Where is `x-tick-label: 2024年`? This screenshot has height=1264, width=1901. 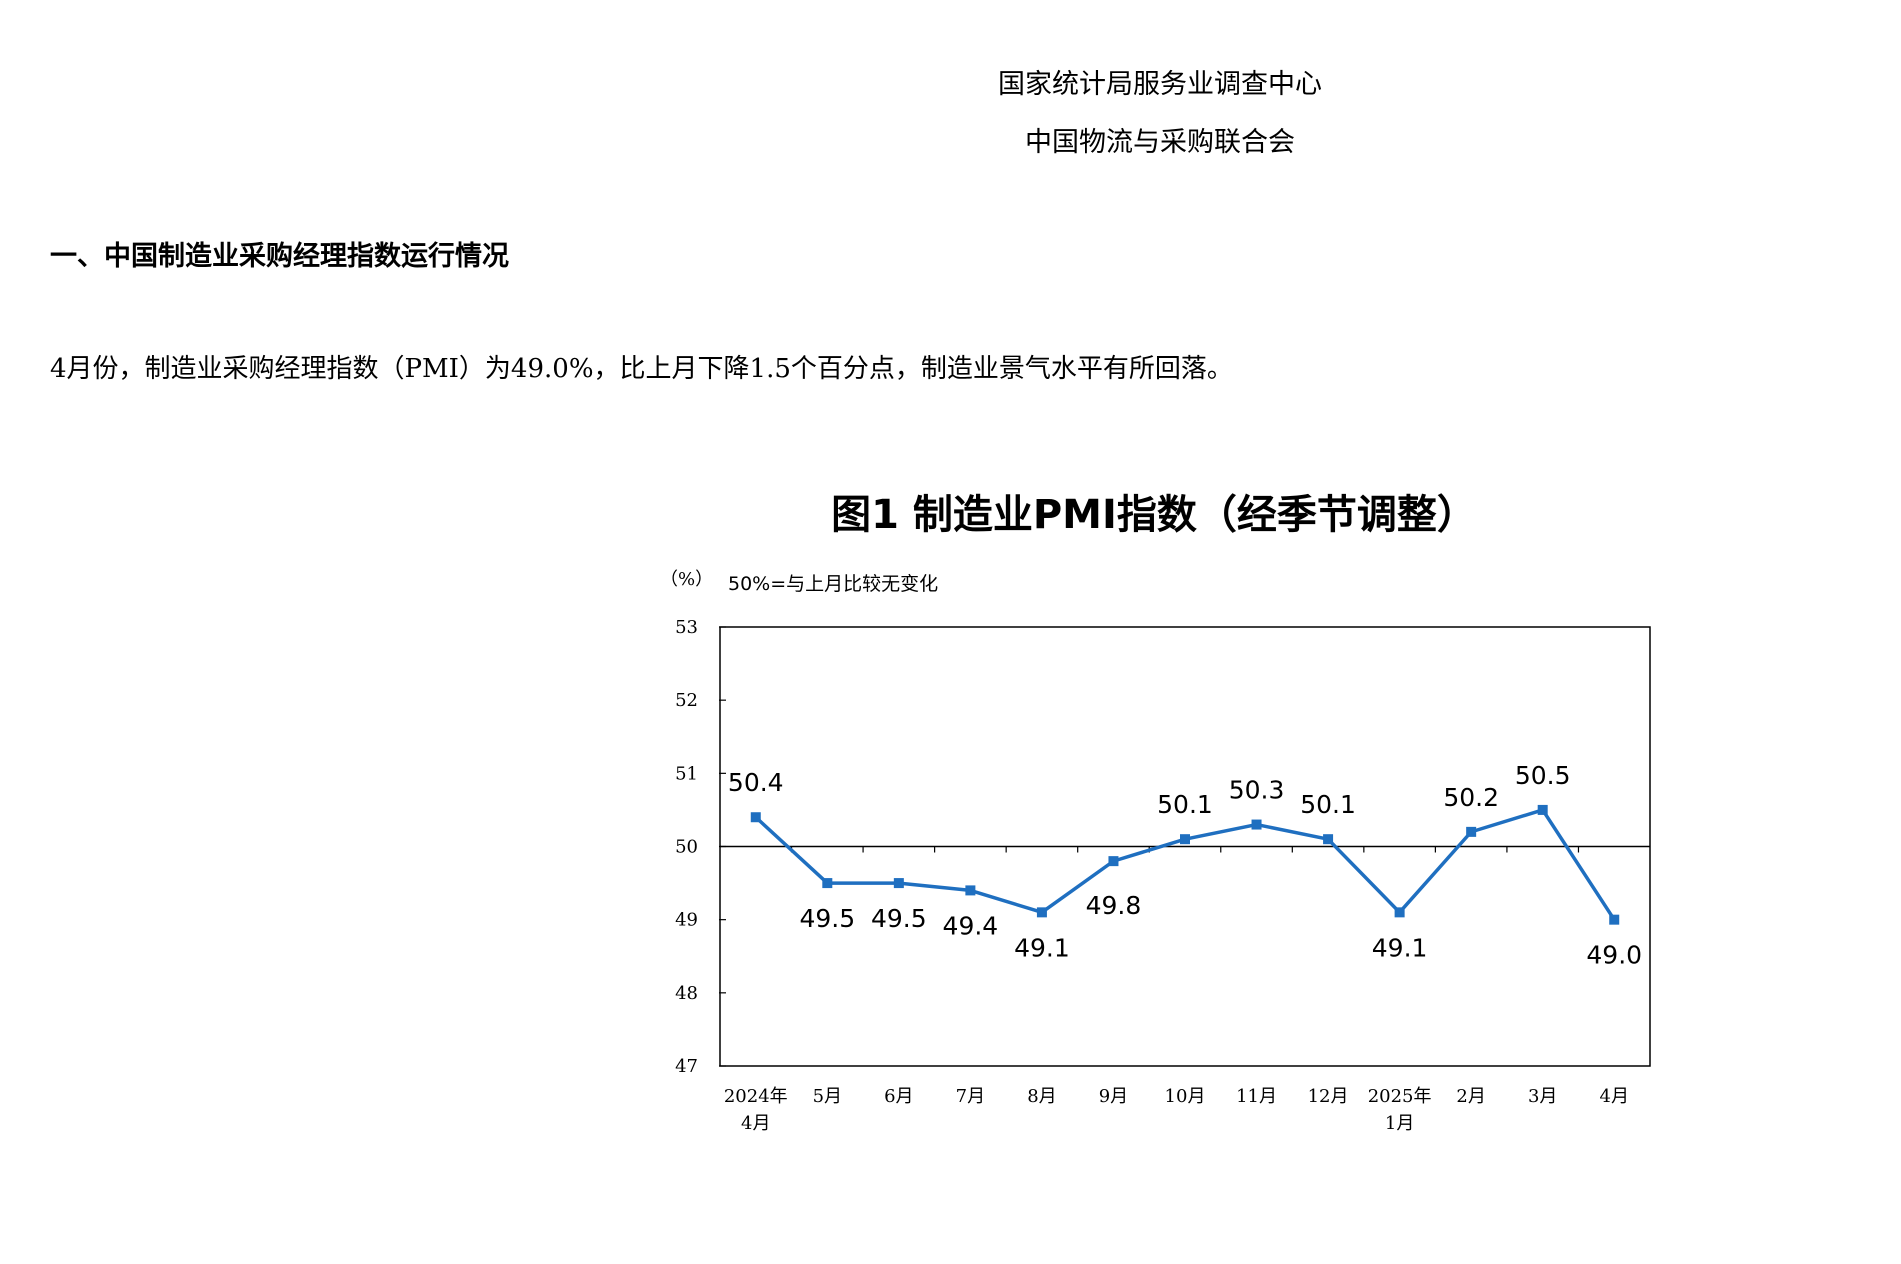
x-tick-label: 2024年 is located at coordinates (756, 1096).